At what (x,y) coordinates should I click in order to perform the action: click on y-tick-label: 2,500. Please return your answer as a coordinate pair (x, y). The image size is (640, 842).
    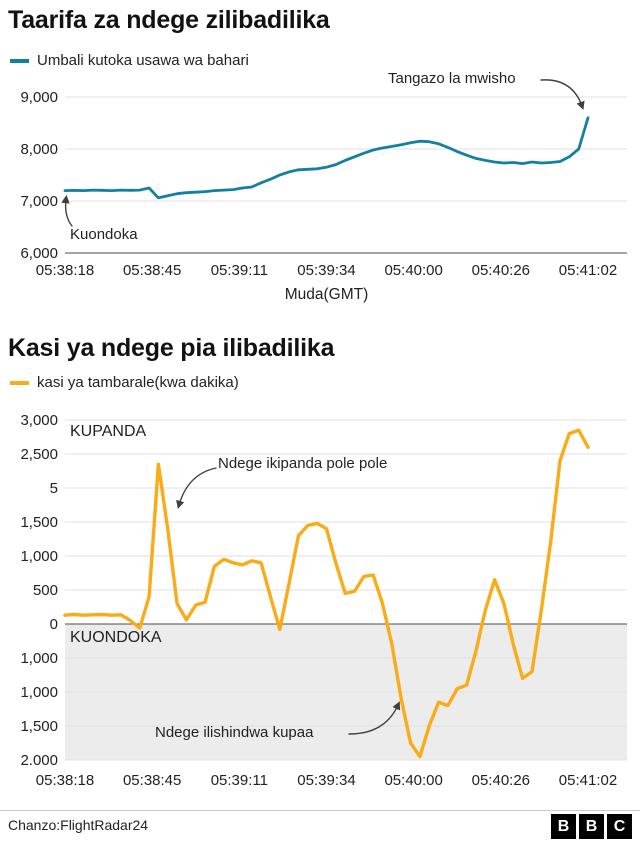
    Looking at the image, I should click on (39, 454).